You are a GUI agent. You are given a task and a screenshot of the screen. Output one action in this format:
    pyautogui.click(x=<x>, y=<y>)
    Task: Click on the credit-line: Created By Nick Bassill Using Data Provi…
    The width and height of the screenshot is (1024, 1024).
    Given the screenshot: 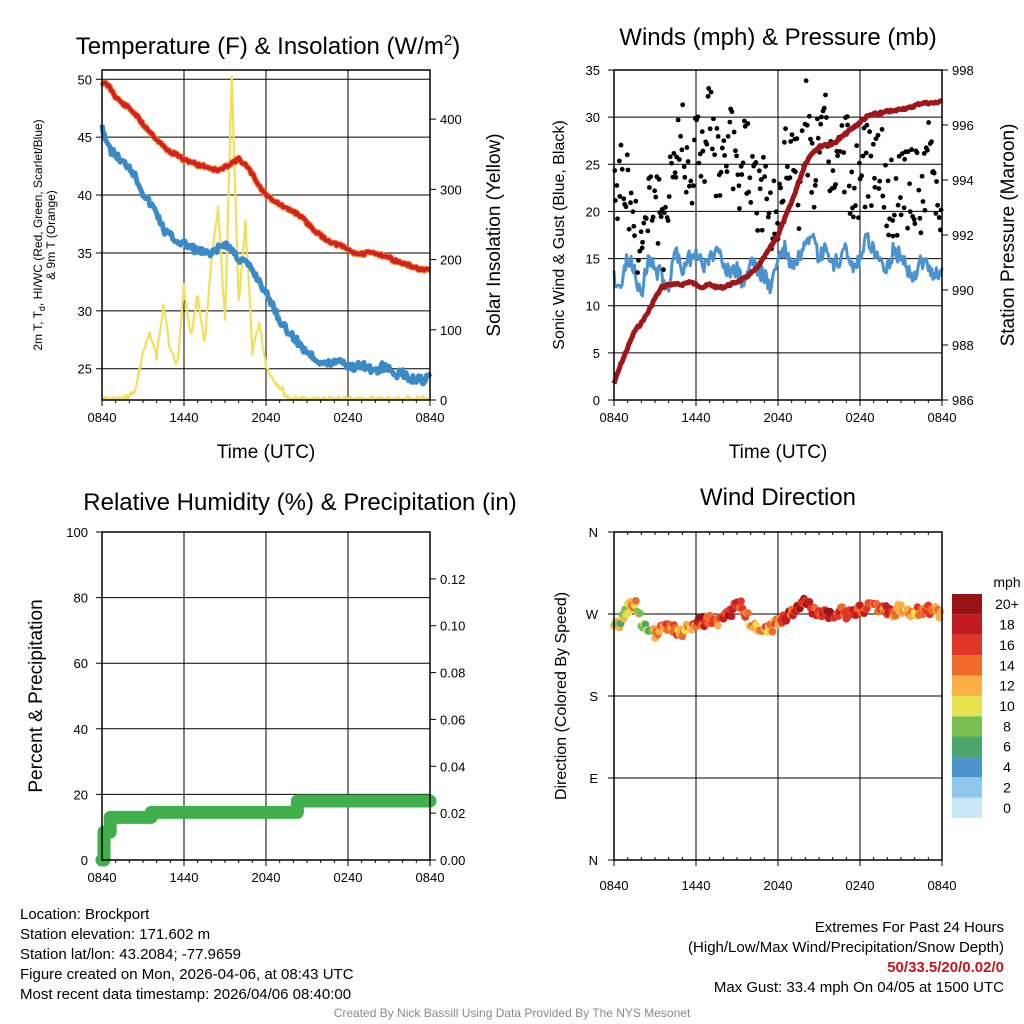 What is the action you would take?
    pyautogui.click(x=512, y=1013)
    